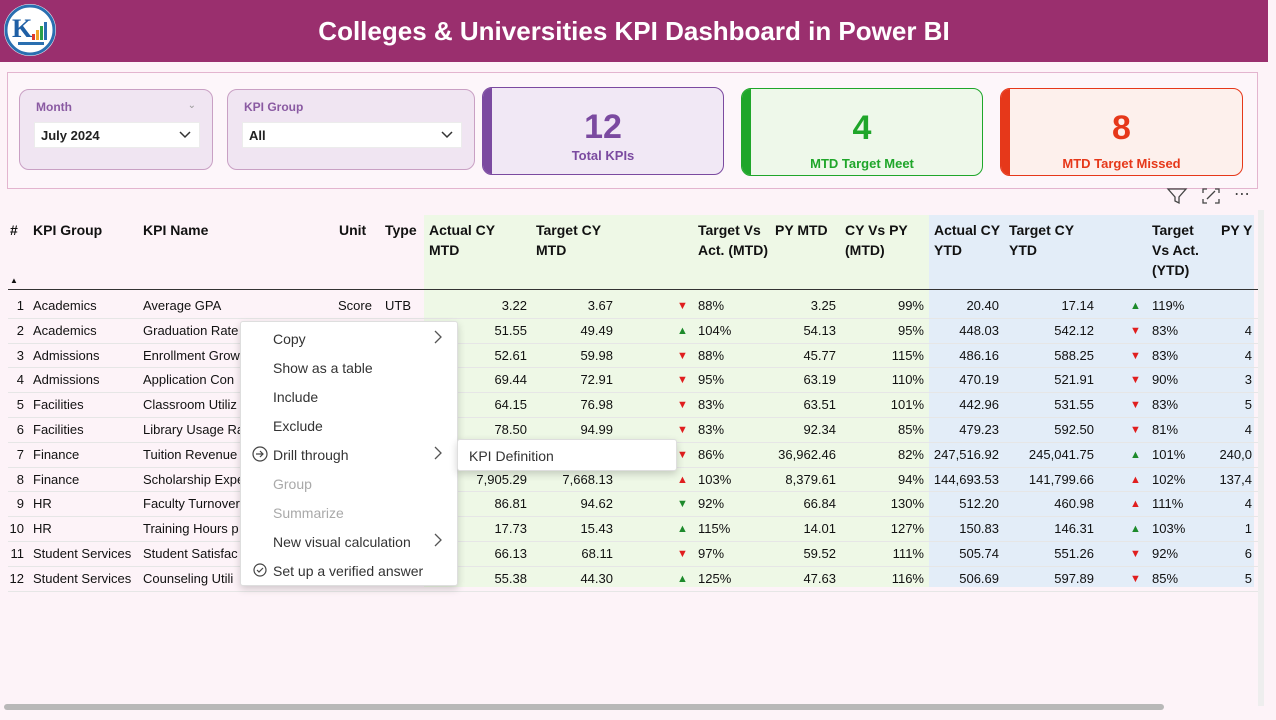 The image size is (1276, 720). I want to click on cell-kpi-name: Graduation Rate, so click(191, 330).